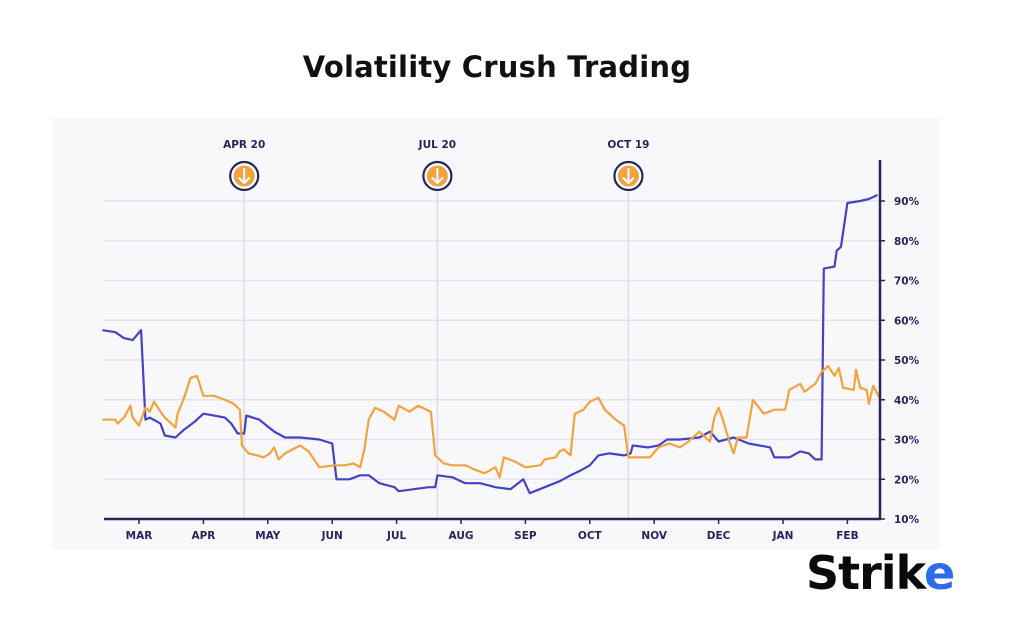 The image size is (1024, 640). Describe the element at coordinates (590, 536) in the screenshot. I see `x-tick-label: OCT` at that location.